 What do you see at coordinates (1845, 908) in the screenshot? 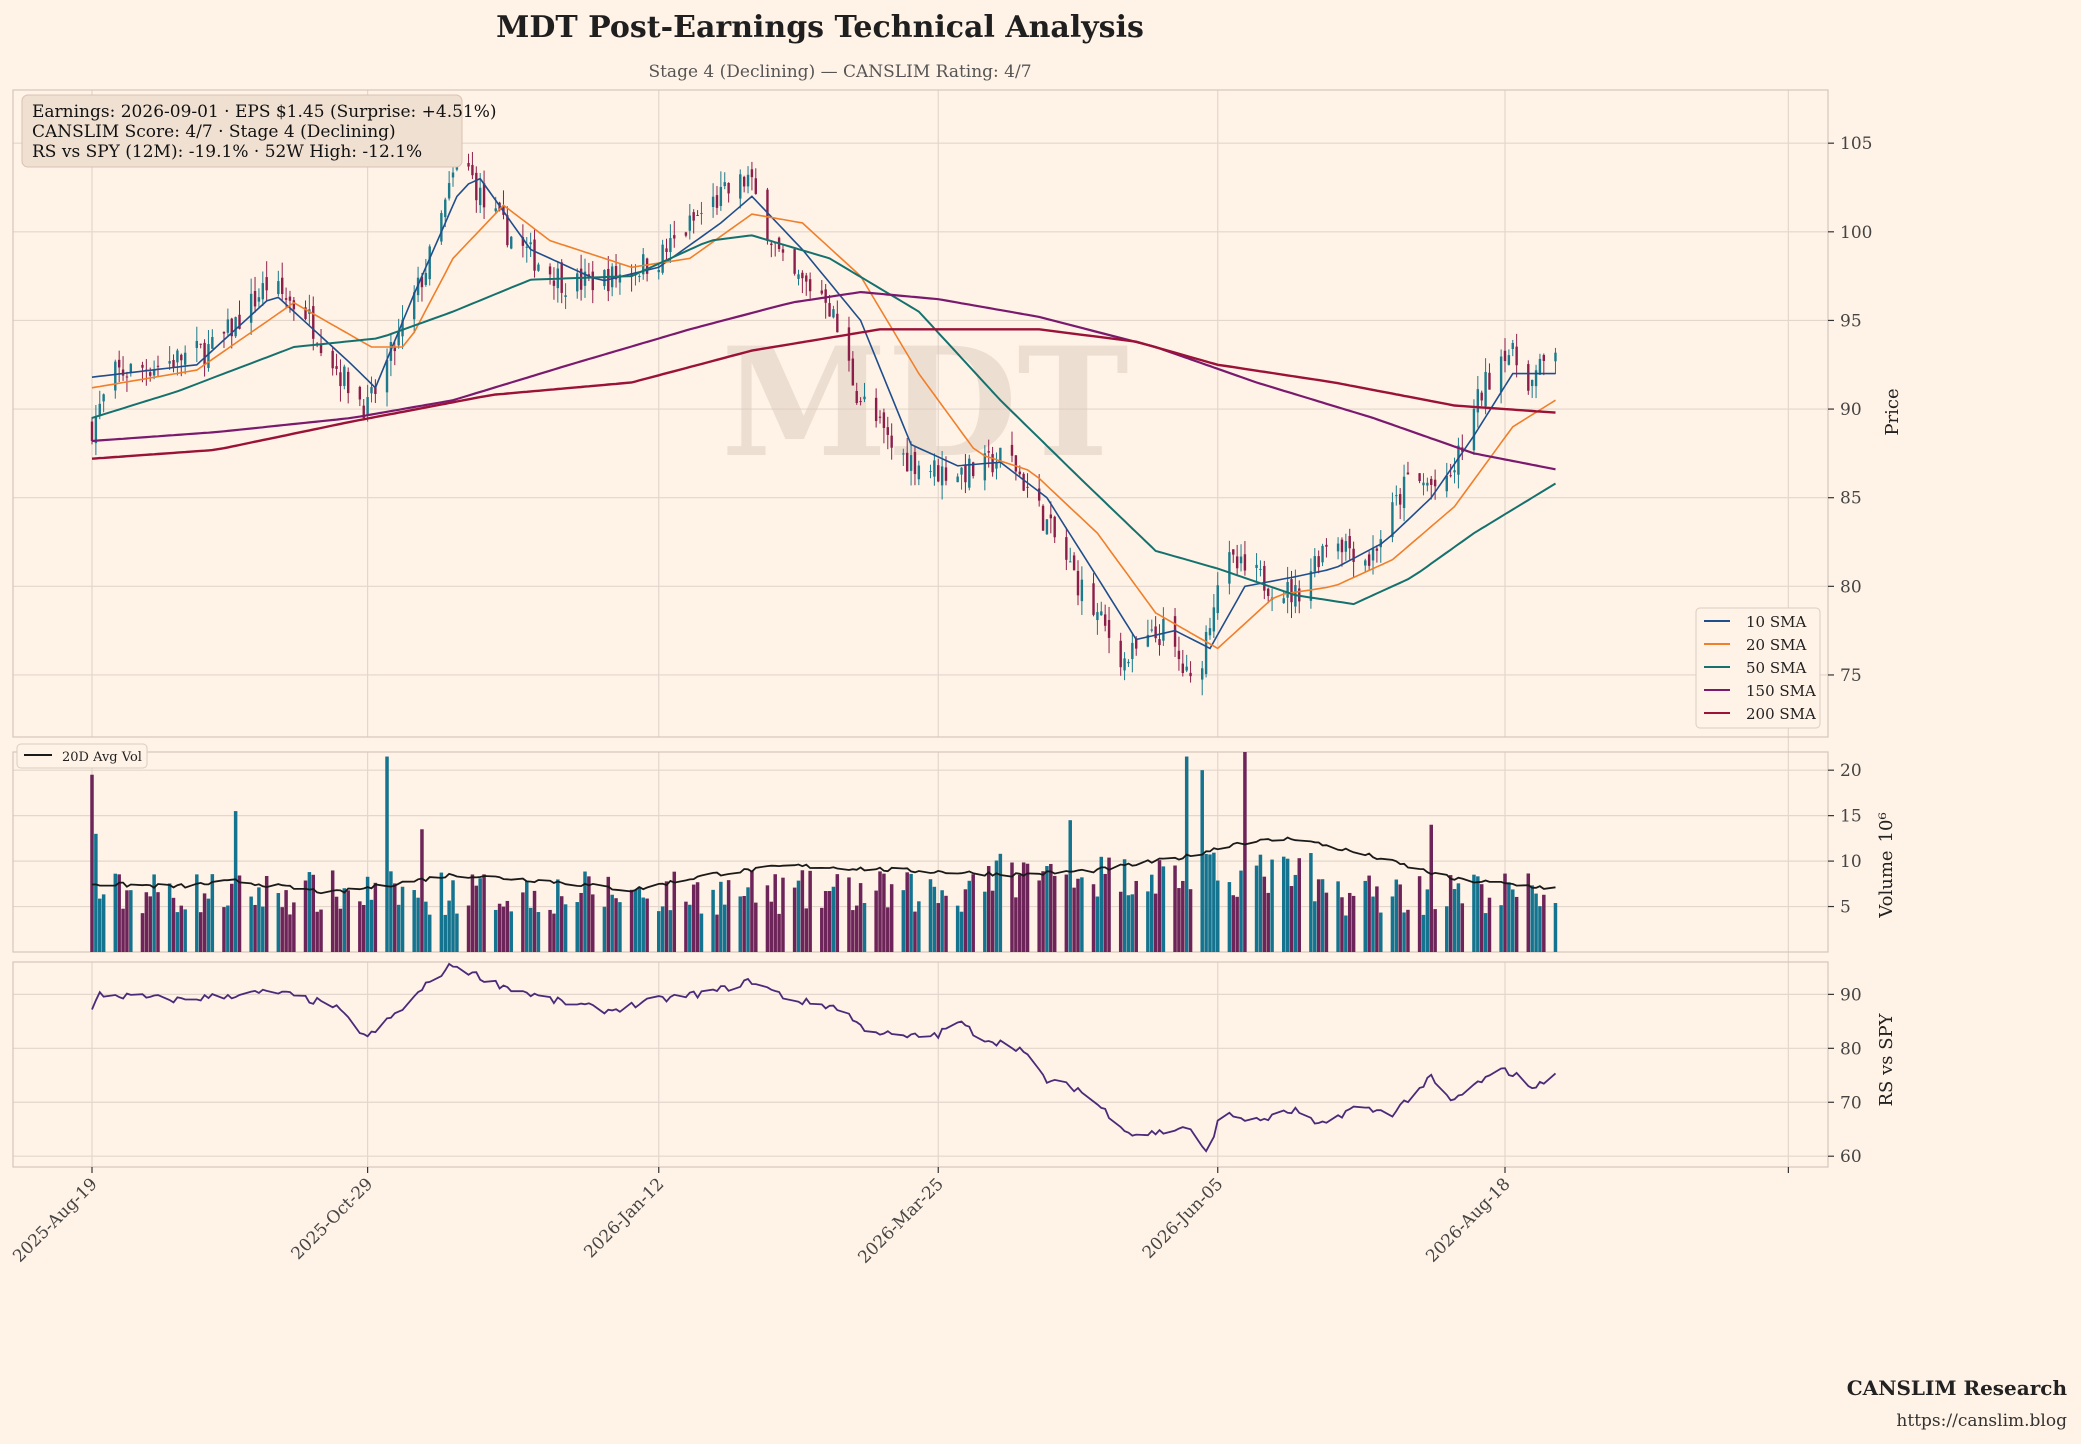
I see `volume-tick-label: 5` at bounding box center [1845, 908].